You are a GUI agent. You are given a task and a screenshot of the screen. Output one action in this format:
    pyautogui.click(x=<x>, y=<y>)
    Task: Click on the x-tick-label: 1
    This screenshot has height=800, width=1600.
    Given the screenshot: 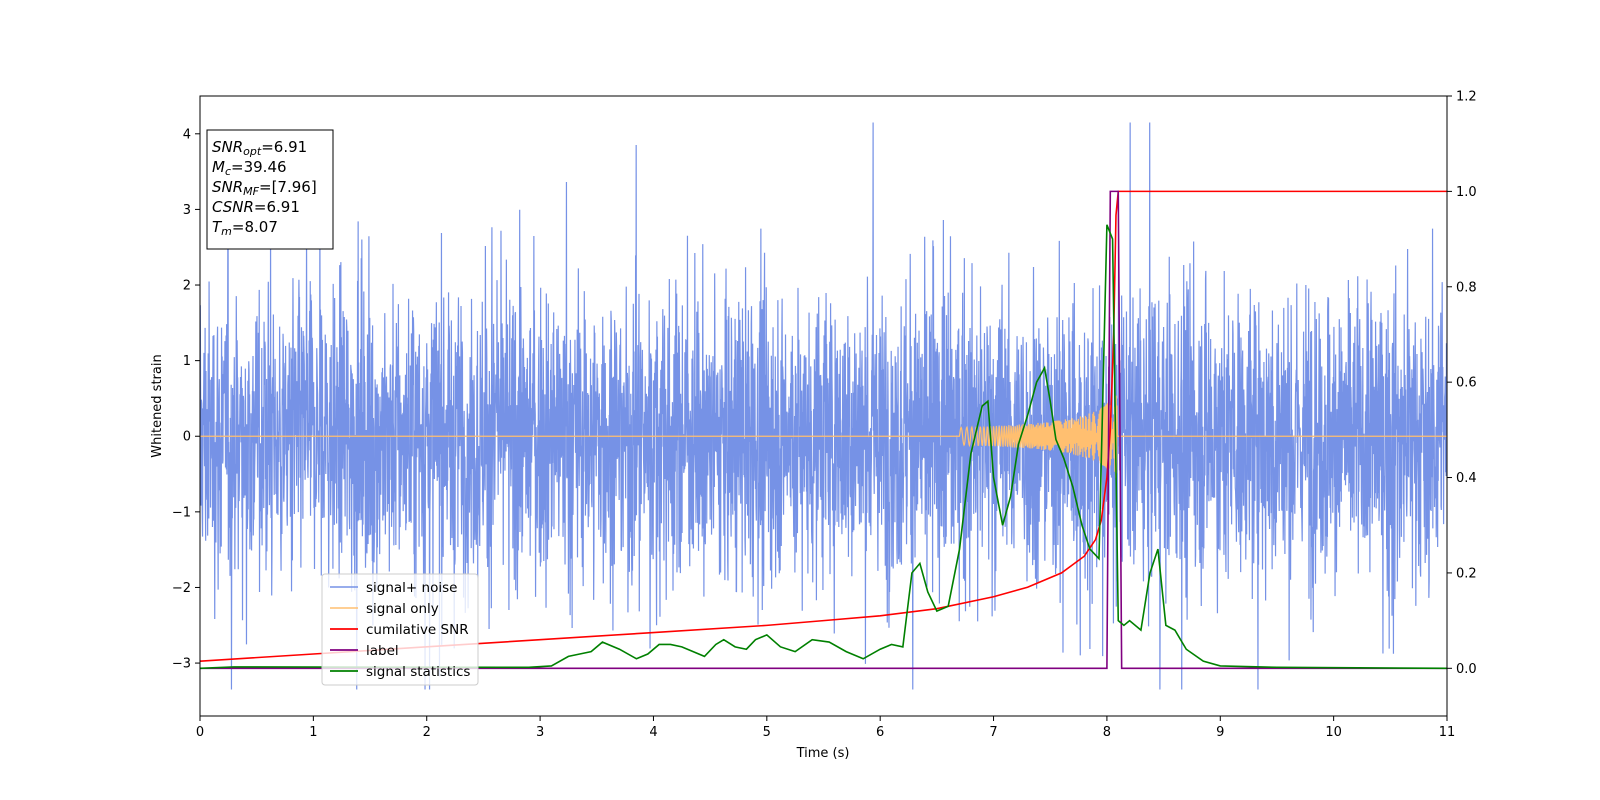 What is the action you would take?
    pyautogui.click(x=313, y=732)
    